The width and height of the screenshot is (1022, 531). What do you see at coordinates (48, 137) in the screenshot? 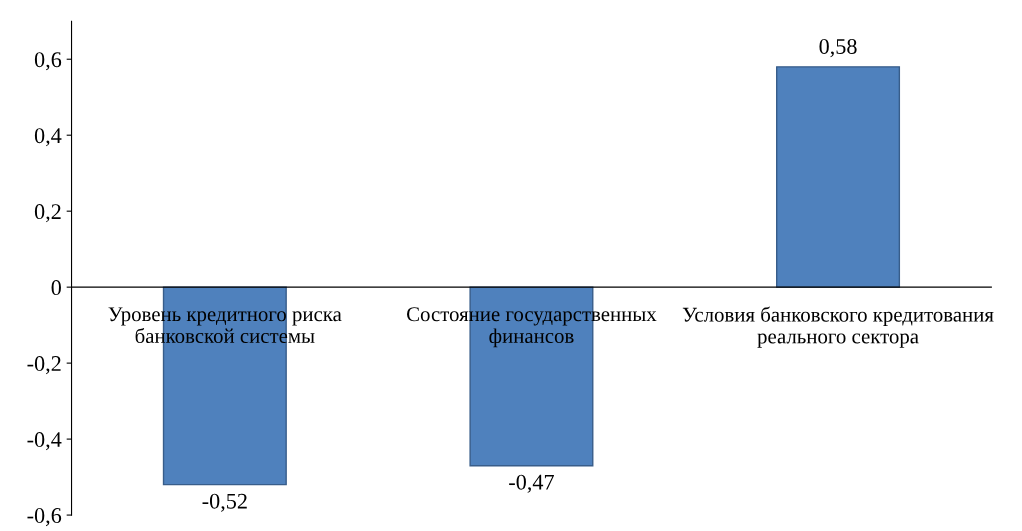
I see `y-tick-label: 0,4` at bounding box center [48, 137].